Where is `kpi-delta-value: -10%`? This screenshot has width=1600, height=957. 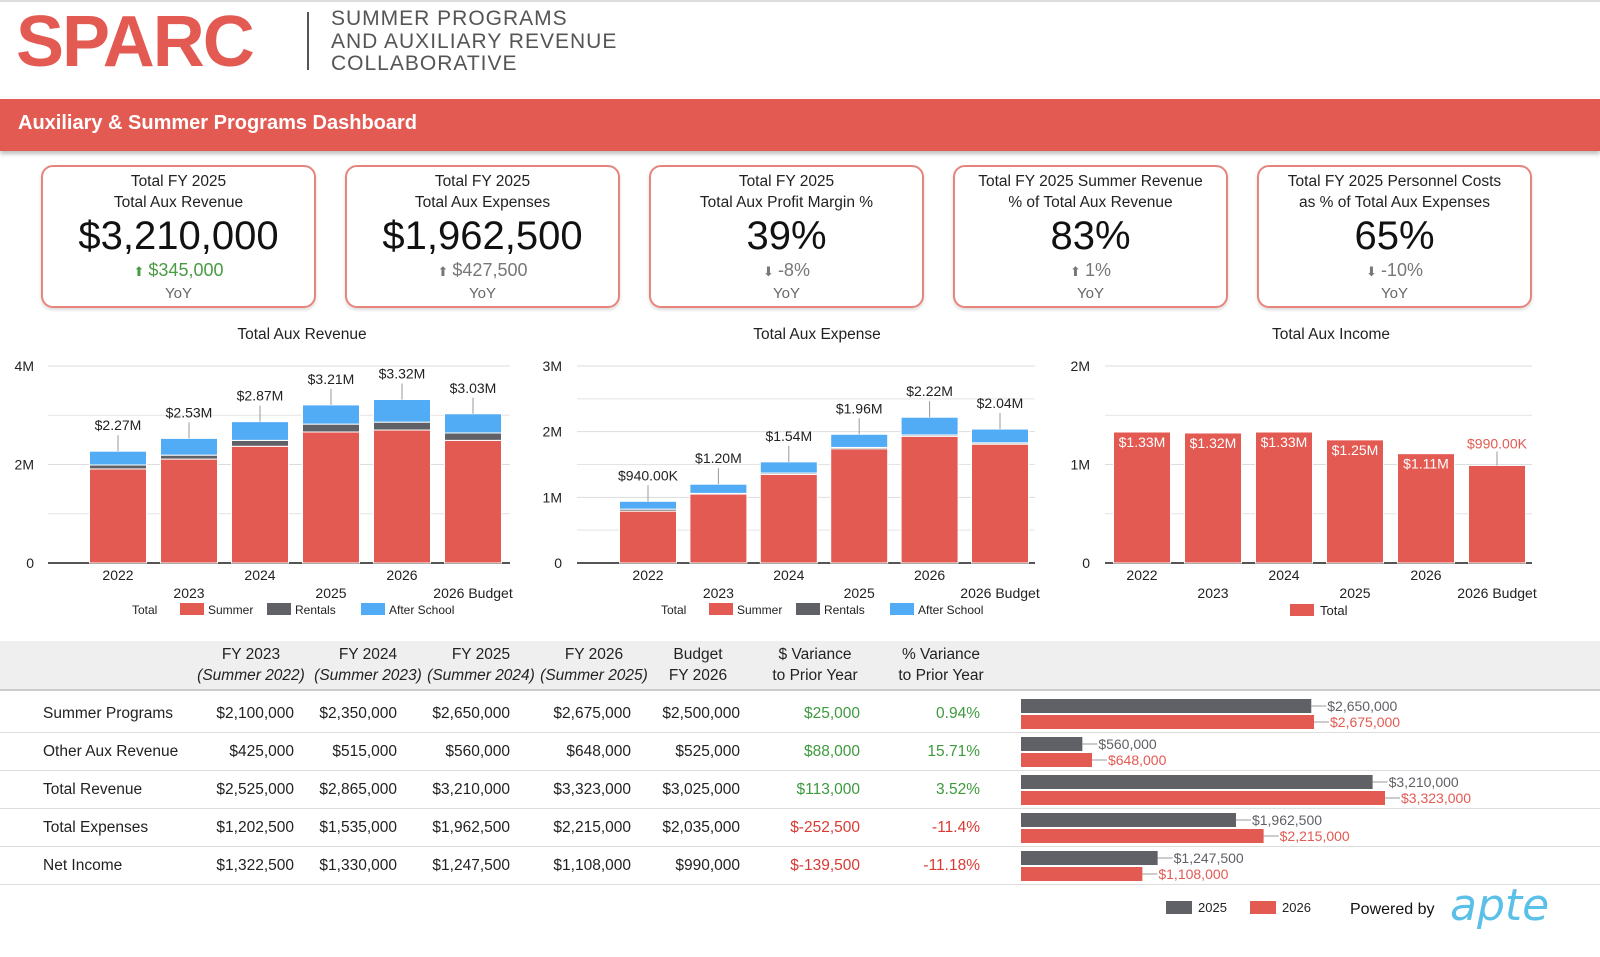 kpi-delta-value: -10% is located at coordinates (1401, 270).